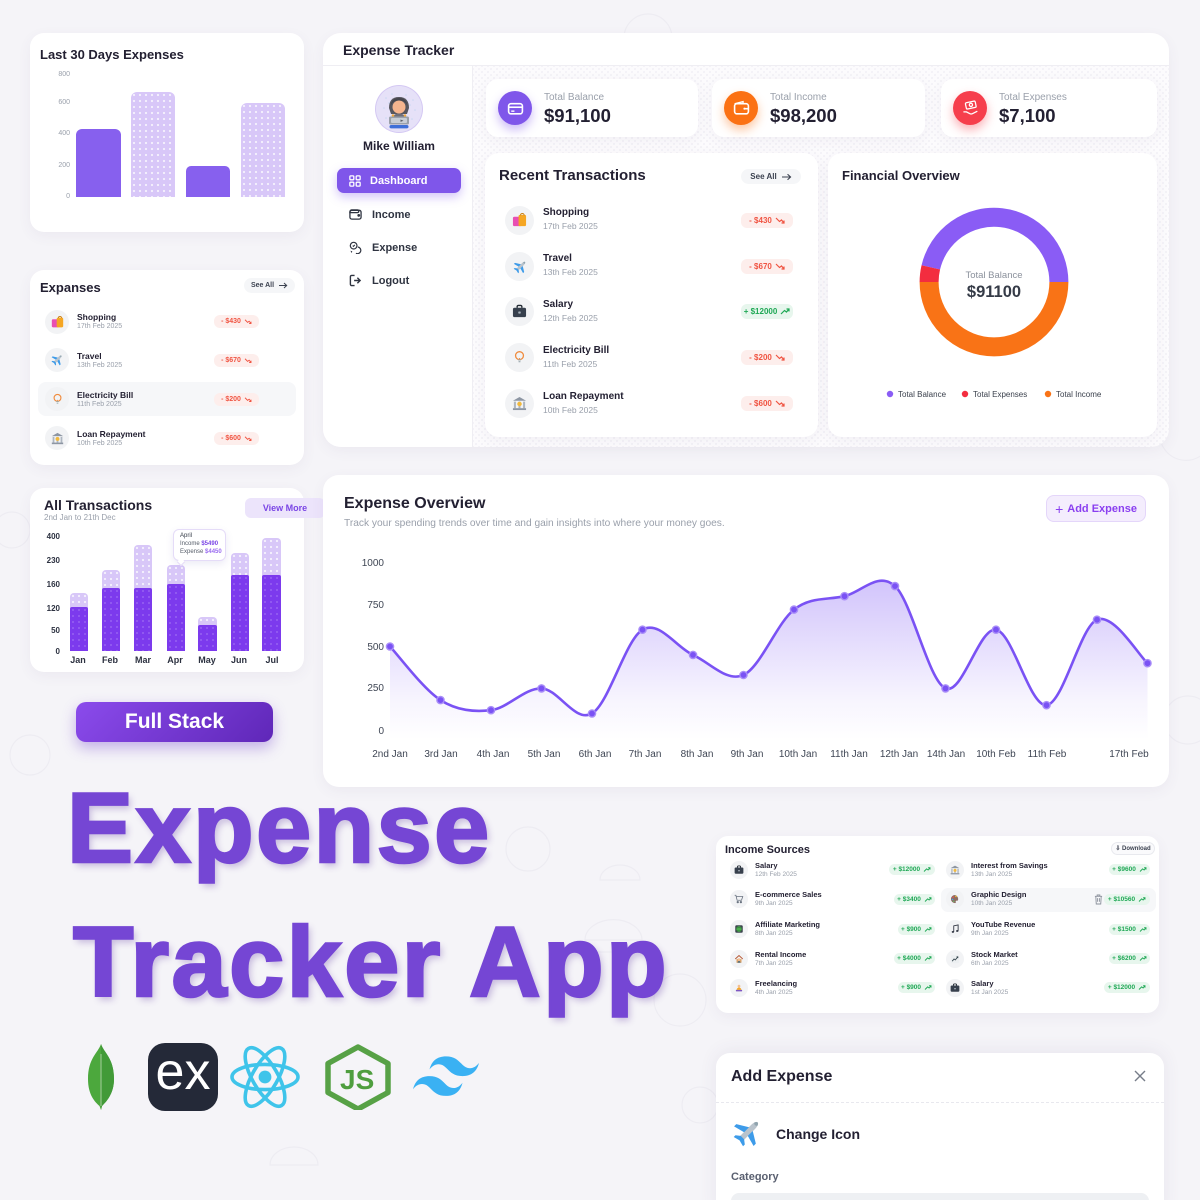 This screenshot has width=1200, height=1200. Describe the element at coordinates (645, 754) in the screenshot. I see `svg-text: 7th Jan` at that location.